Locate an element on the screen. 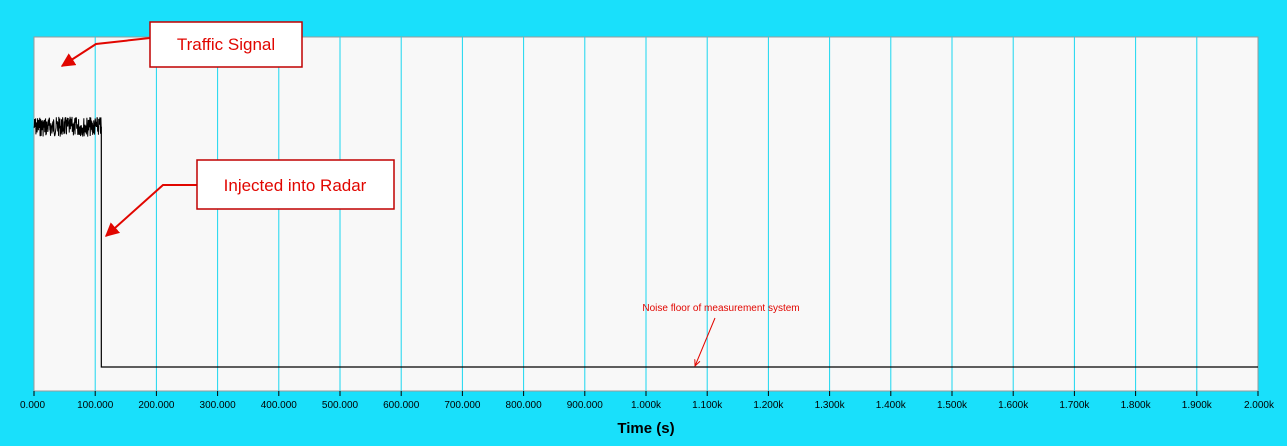 This screenshot has width=1287, height=446. x-tick-label: 1.100k is located at coordinates (707, 405).